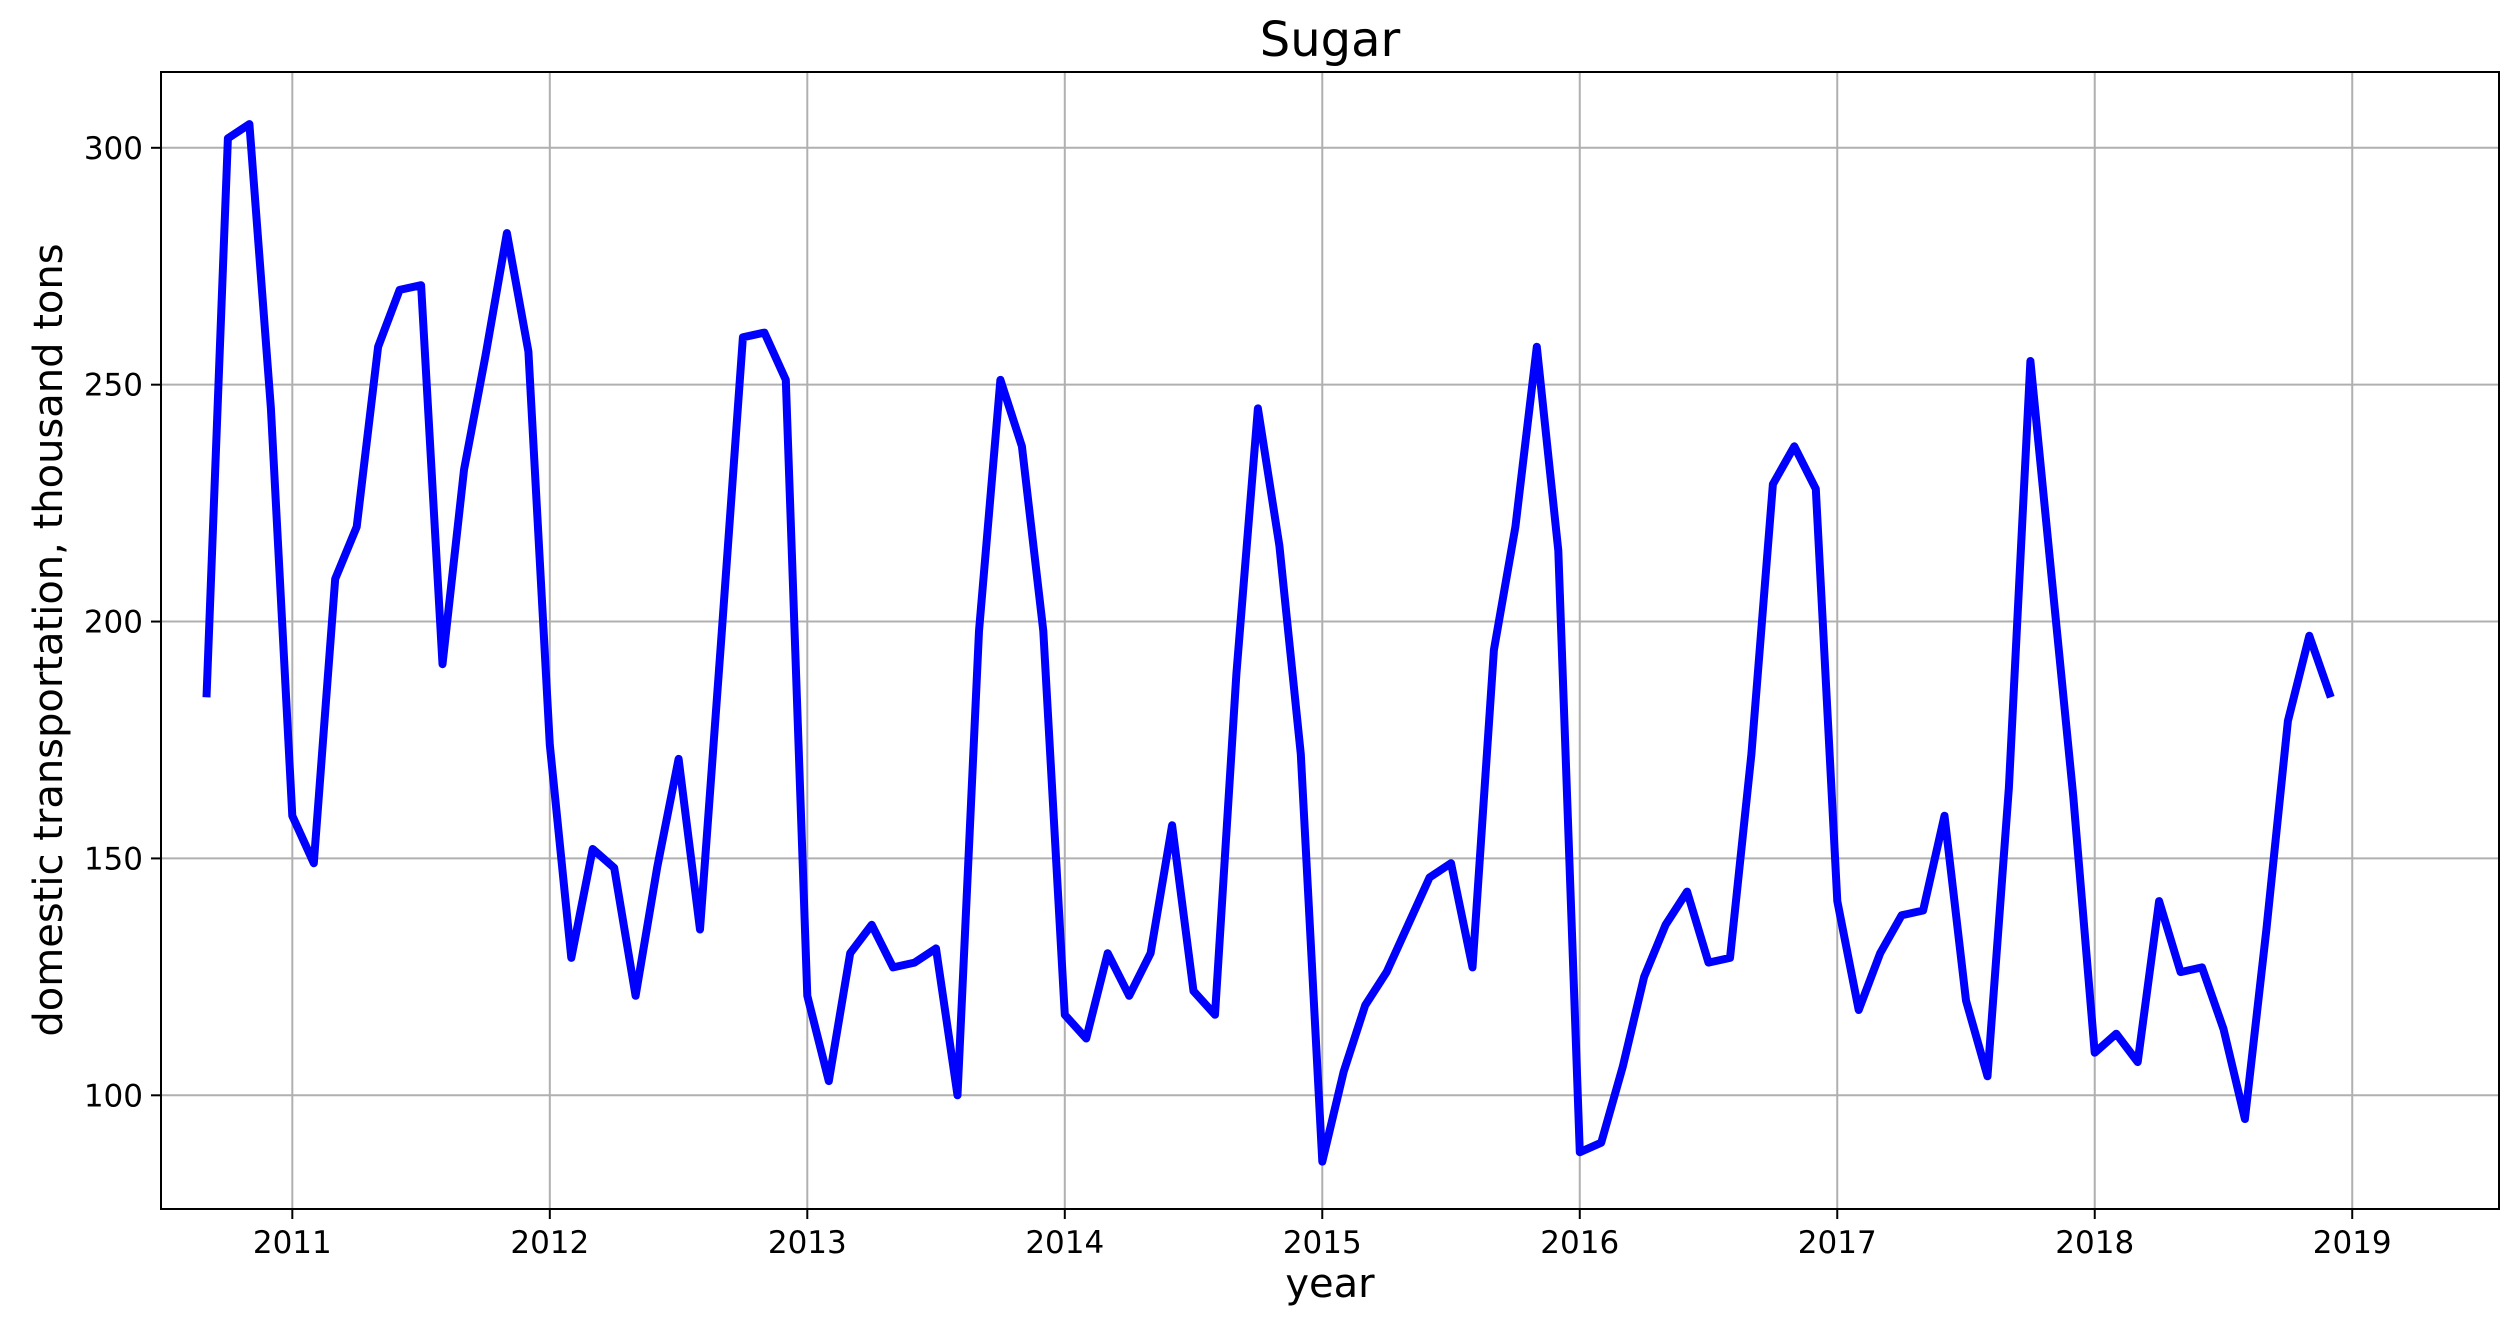 This screenshot has width=2516, height=1334. Describe the element at coordinates (113, 1096) in the screenshot. I see `y-tick-label: 100` at that location.